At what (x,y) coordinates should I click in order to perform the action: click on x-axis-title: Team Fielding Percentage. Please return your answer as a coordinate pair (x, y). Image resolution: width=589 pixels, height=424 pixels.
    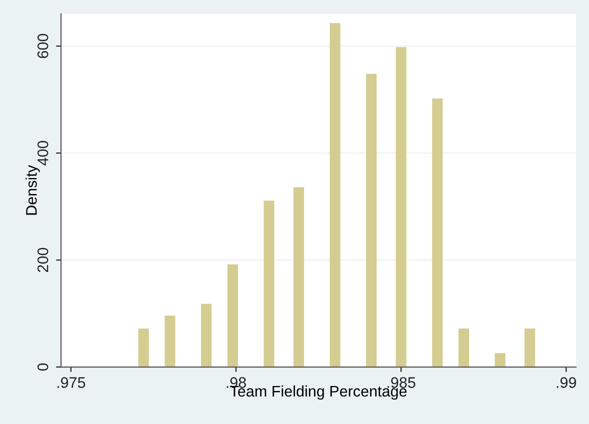
    Looking at the image, I should click on (318, 392).